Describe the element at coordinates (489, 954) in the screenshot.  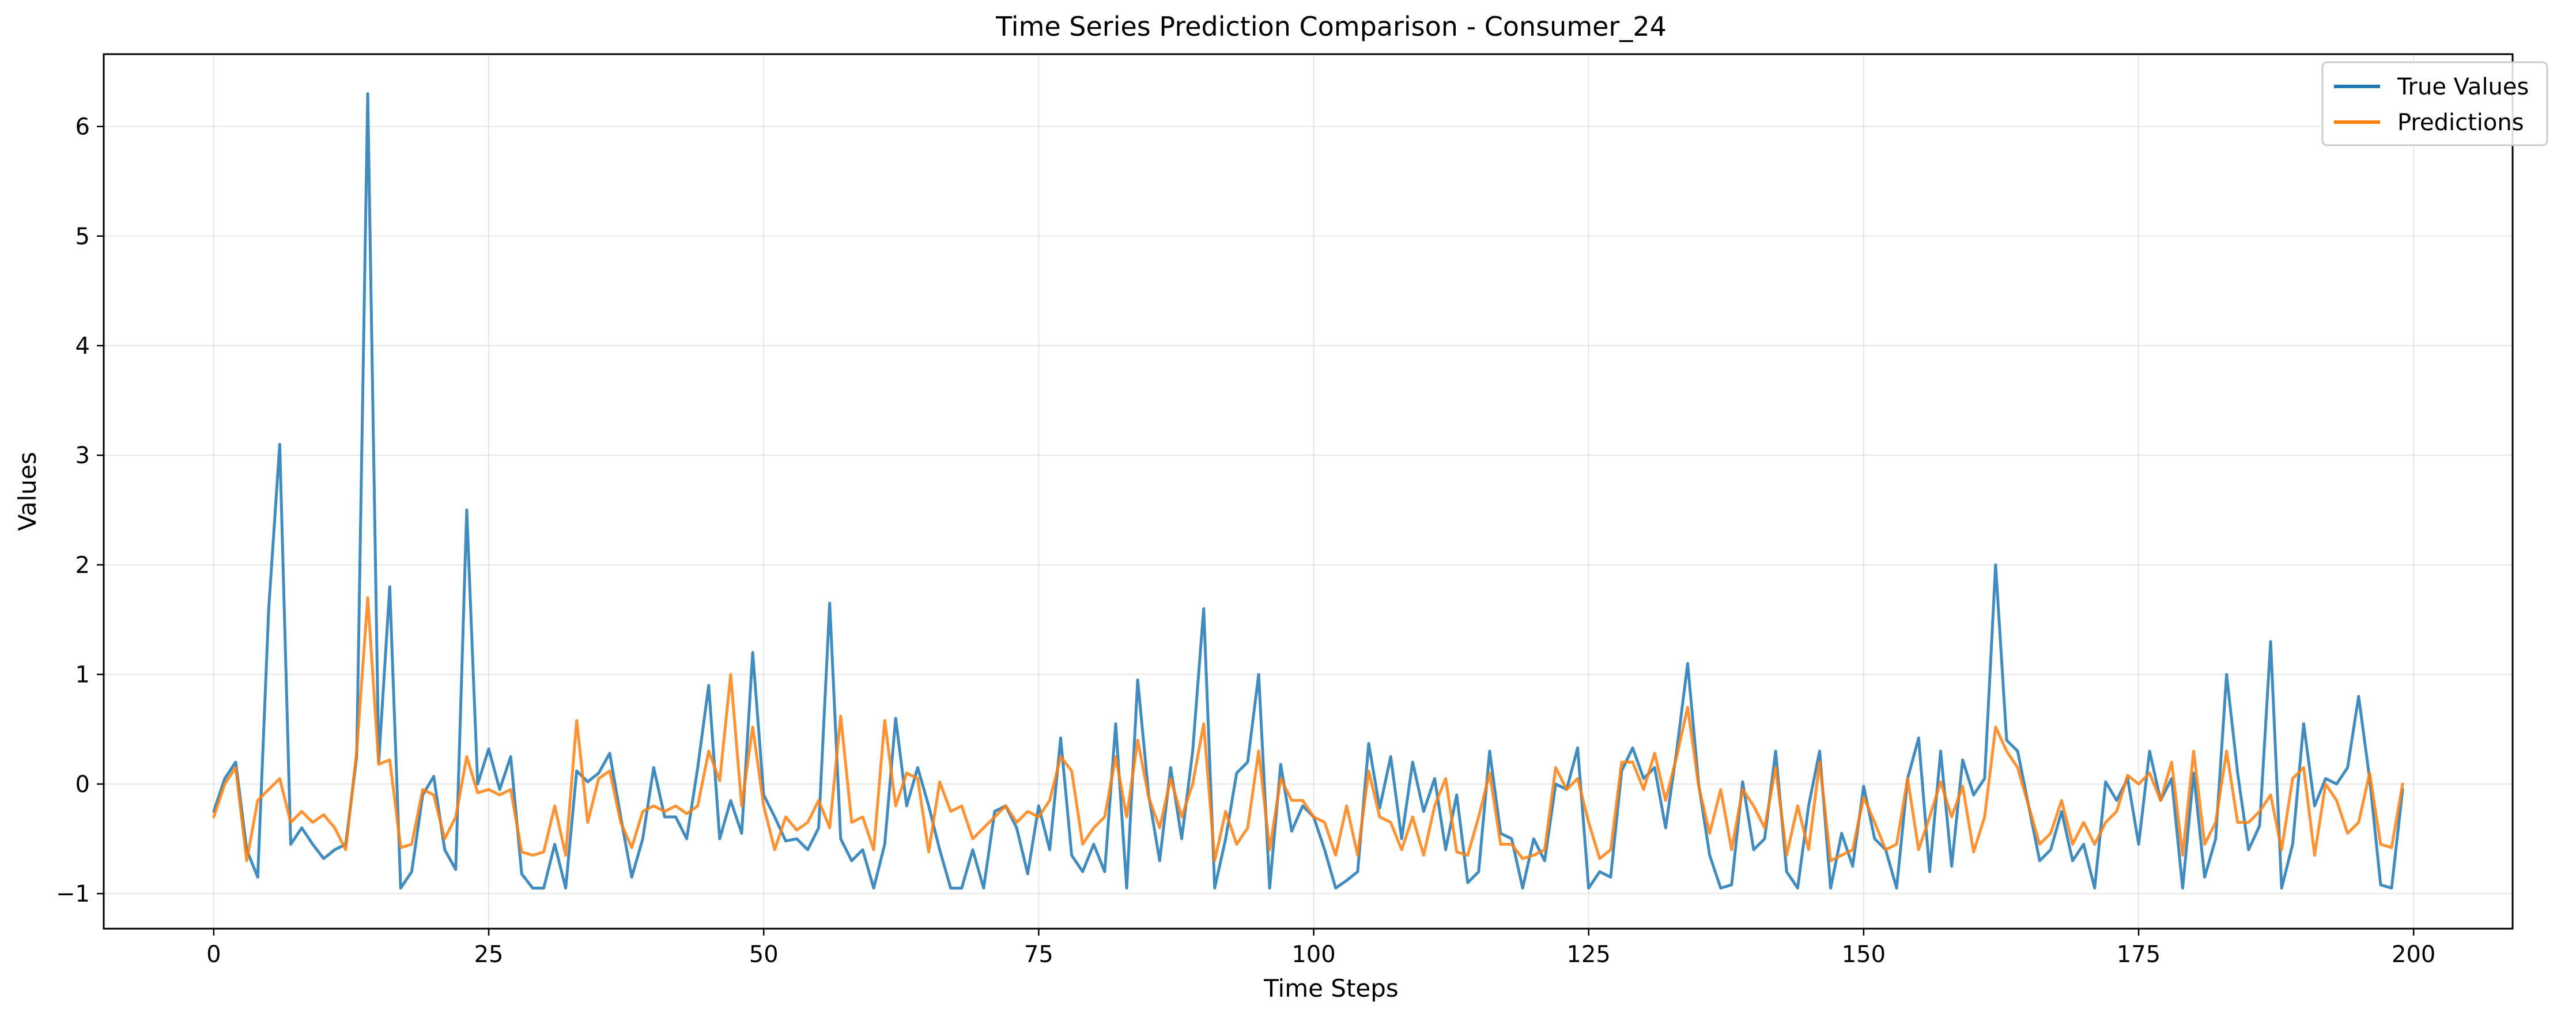
I see `x-tick-label: 25` at that location.